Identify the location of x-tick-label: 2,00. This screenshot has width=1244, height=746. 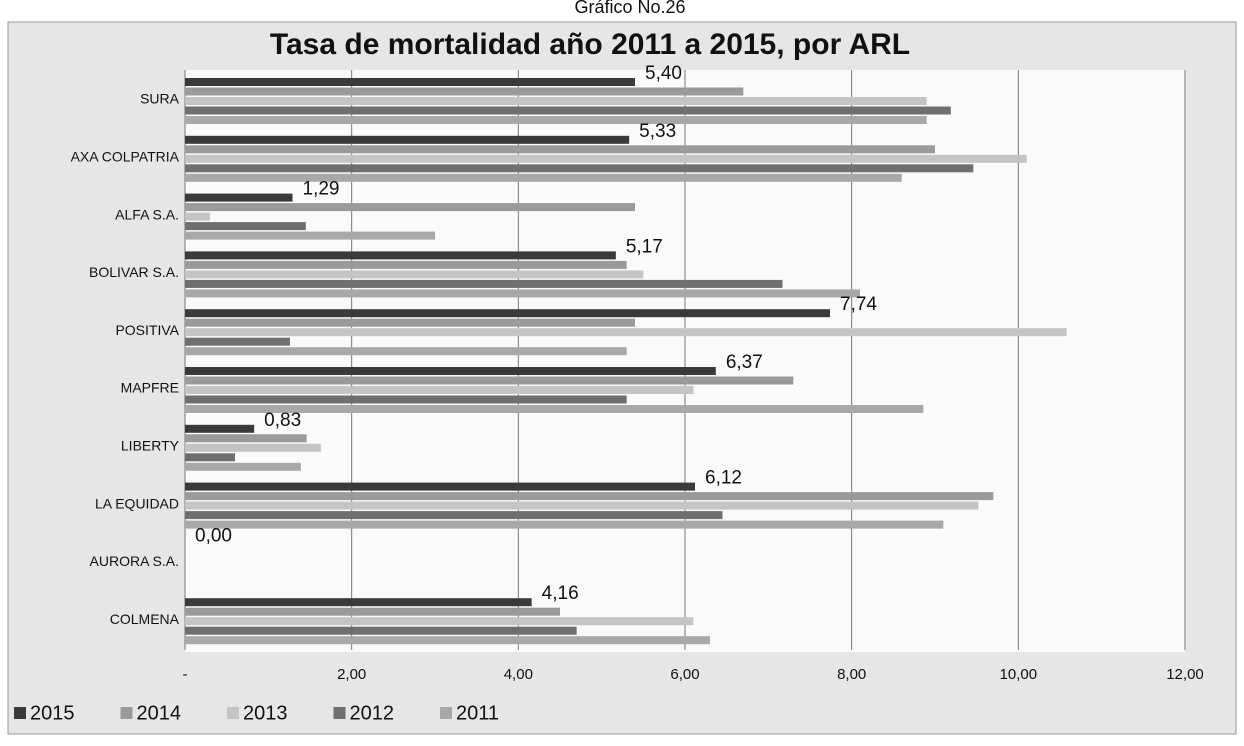
(351, 674).